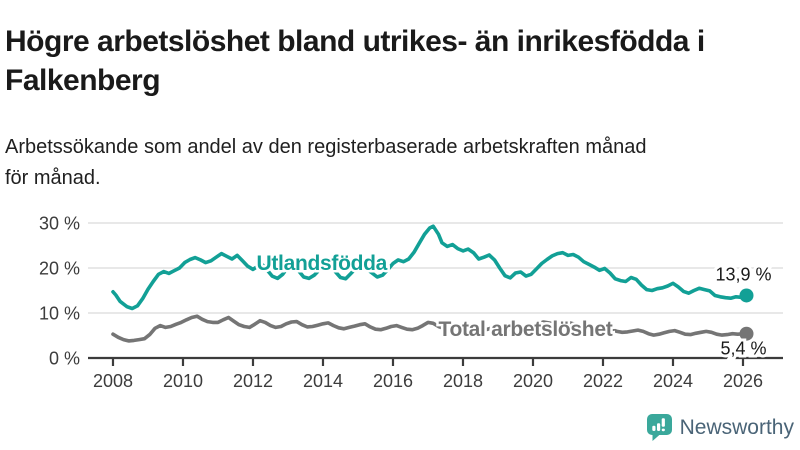 This screenshot has width=800, height=450. Describe the element at coordinates (321, 263) in the screenshot. I see `series-label-utlandsf-dda: Utlandsfödda` at that location.